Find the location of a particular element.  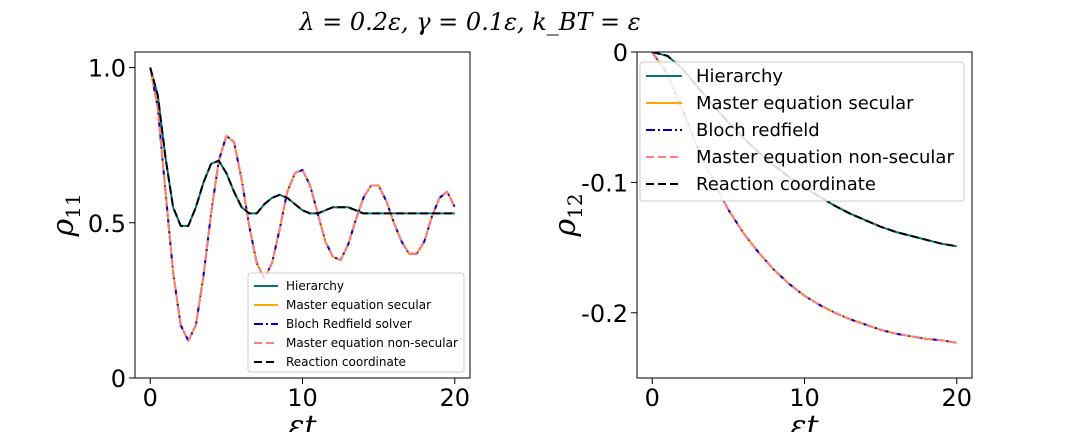

y-tick-label: -0.2 is located at coordinates (604, 314).